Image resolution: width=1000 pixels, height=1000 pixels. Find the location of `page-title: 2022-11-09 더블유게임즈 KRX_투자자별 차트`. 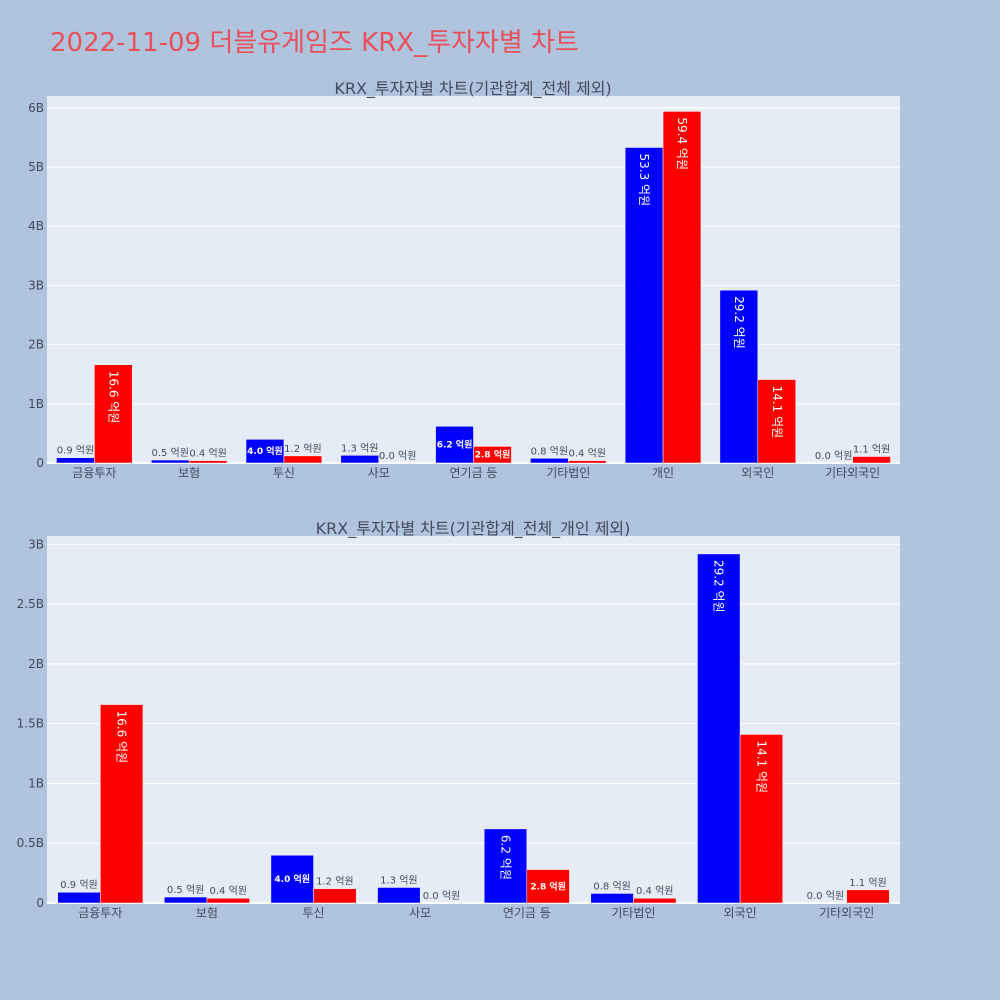

page-title: 2022-11-09 더블유게임즈 KRX_투자자별 차트 is located at coordinates (314, 43).